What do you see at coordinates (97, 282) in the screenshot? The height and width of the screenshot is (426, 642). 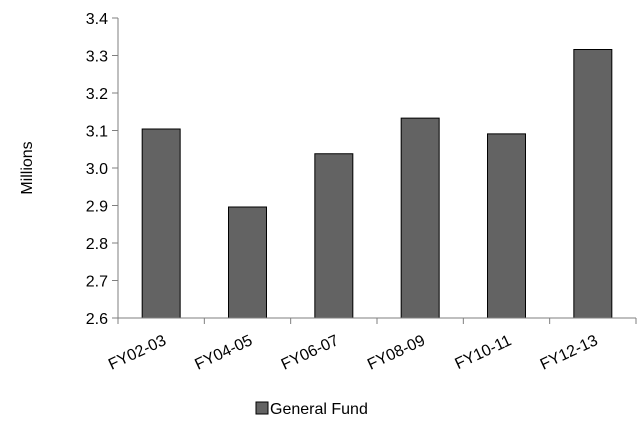 I see `y-tick-label: 2.7` at bounding box center [97, 282].